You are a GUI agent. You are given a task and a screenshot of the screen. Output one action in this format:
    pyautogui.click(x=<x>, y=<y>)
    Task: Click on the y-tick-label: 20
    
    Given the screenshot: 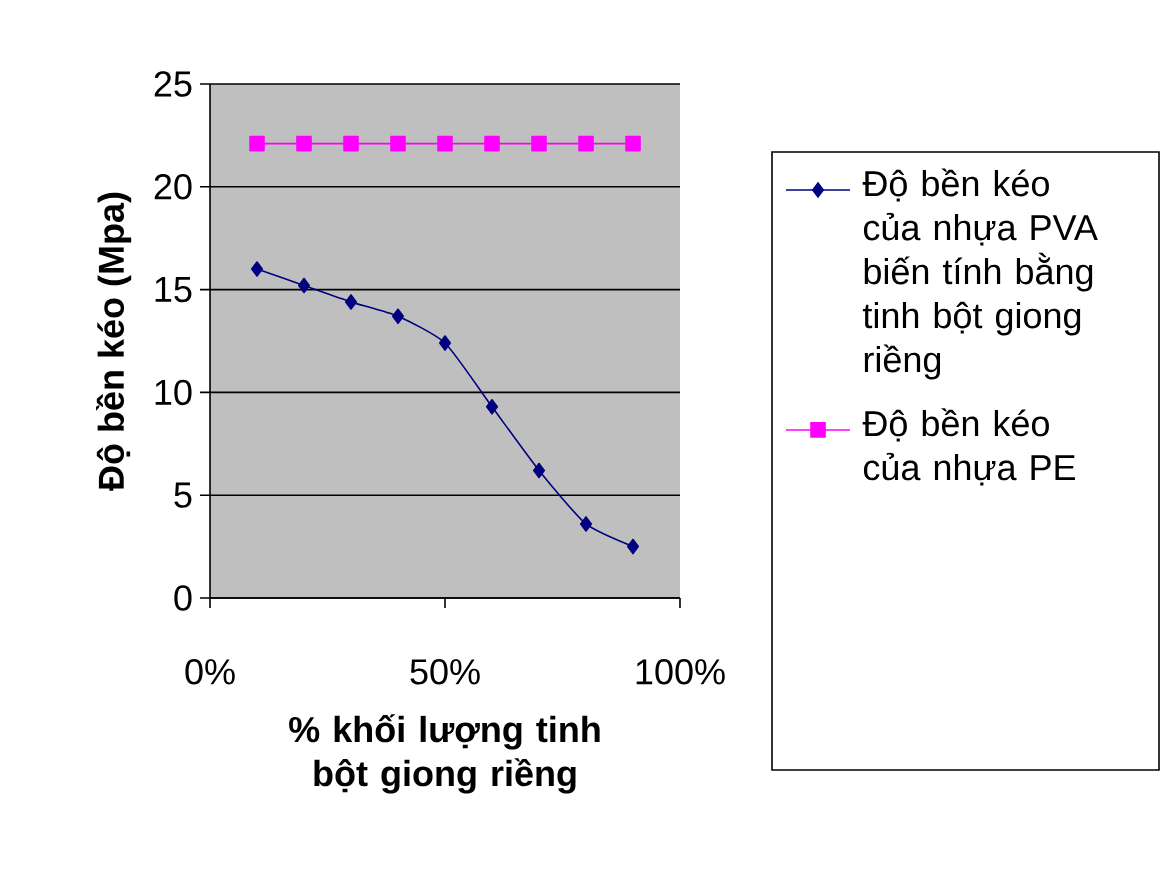 What is the action you would take?
    pyautogui.click(x=173, y=187)
    